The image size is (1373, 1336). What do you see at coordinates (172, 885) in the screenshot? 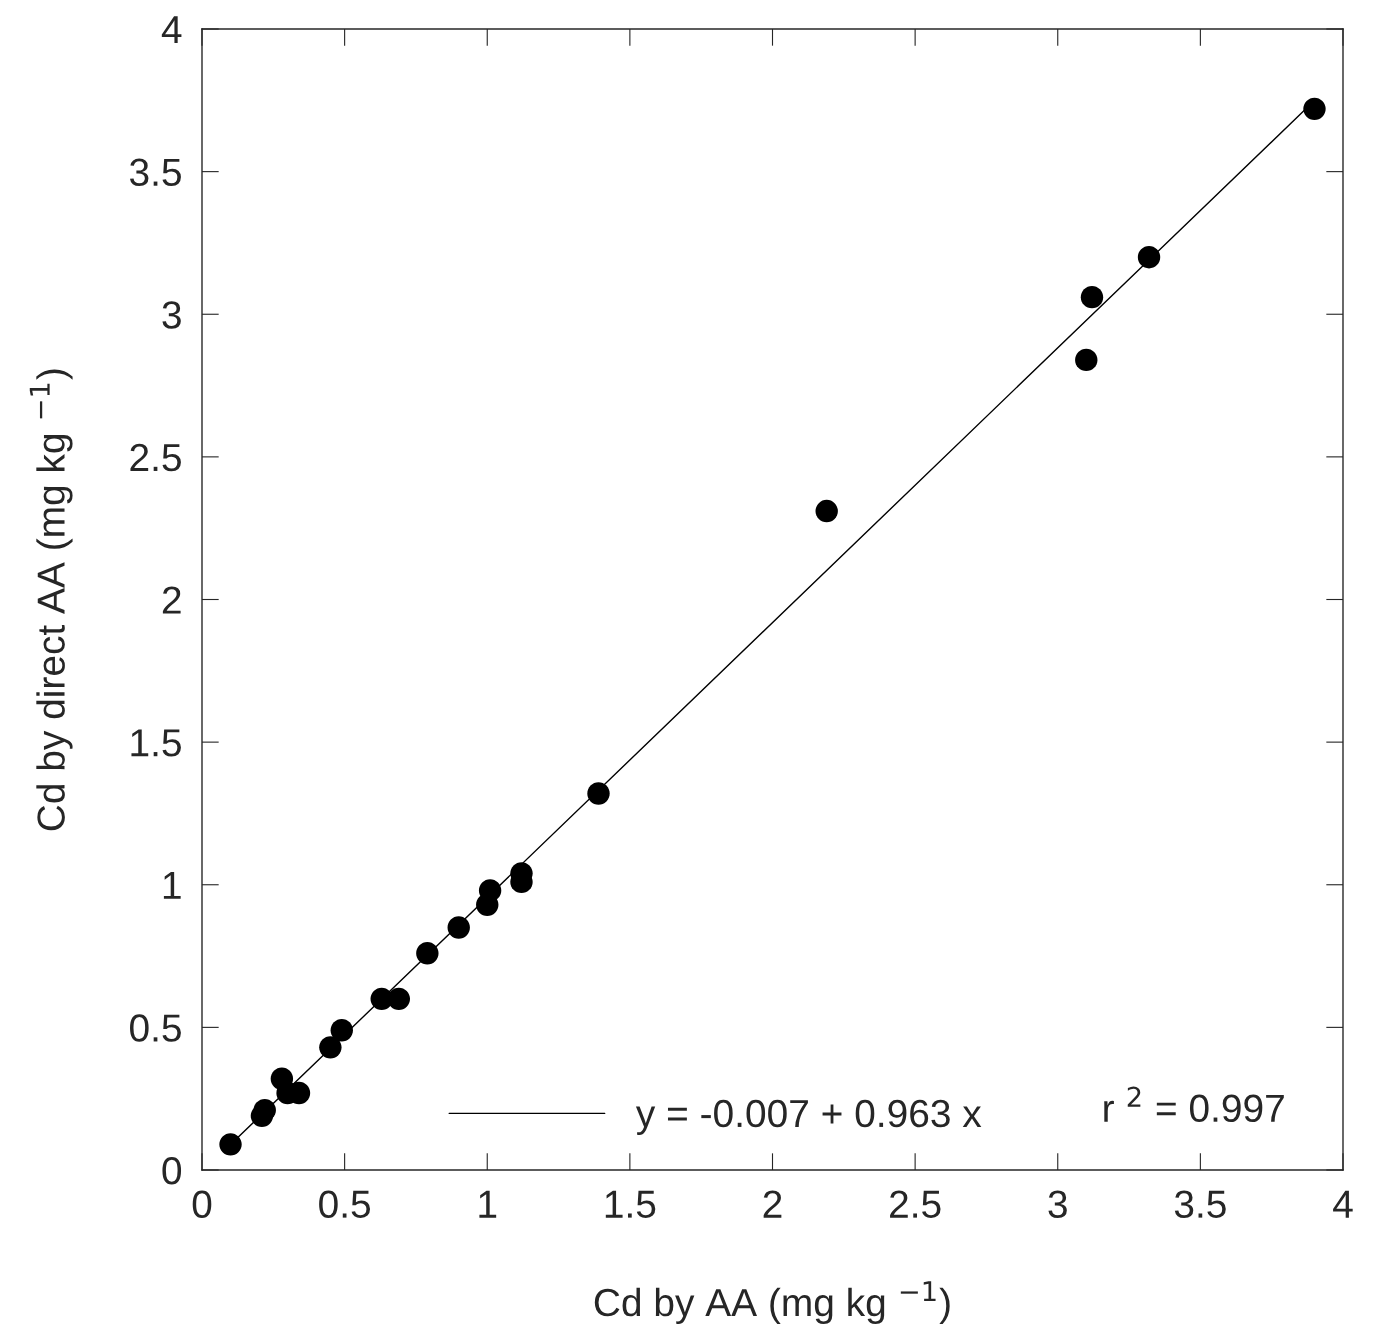
I see `y-tick-label: 1` at bounding box center [172, 885].